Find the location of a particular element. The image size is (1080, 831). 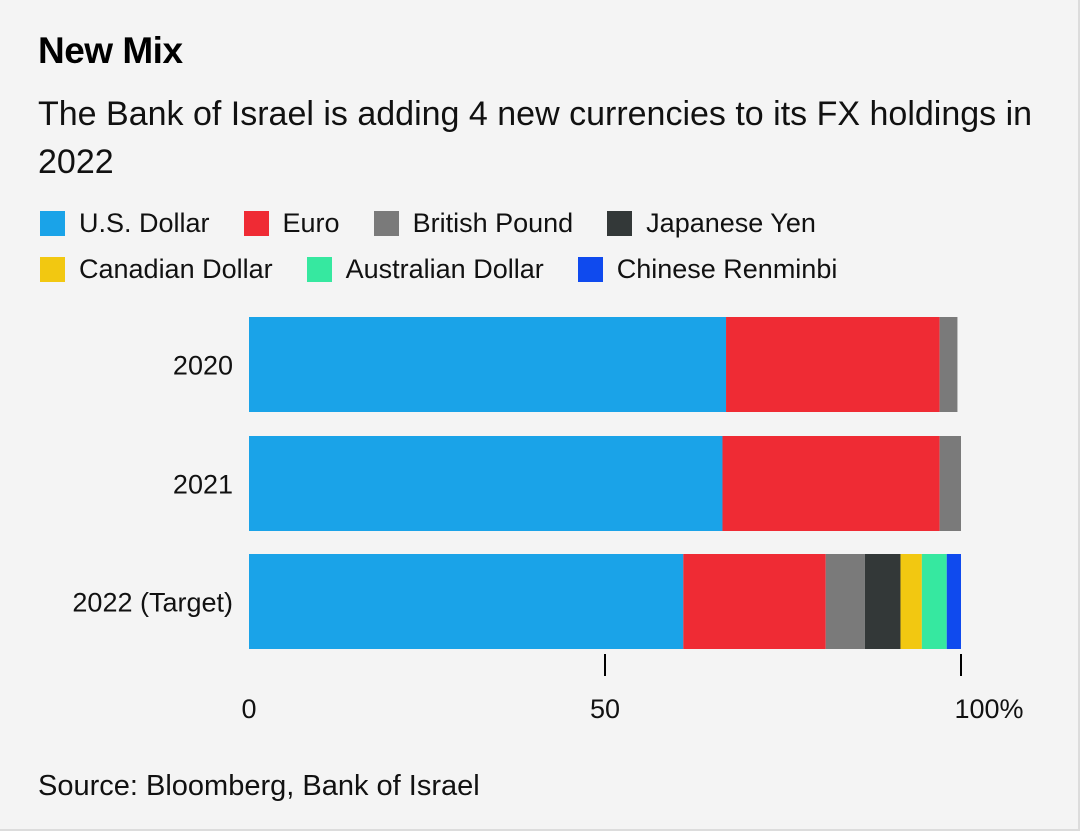

category-label: 2022 (Target) is located at coordinates (152, 603).